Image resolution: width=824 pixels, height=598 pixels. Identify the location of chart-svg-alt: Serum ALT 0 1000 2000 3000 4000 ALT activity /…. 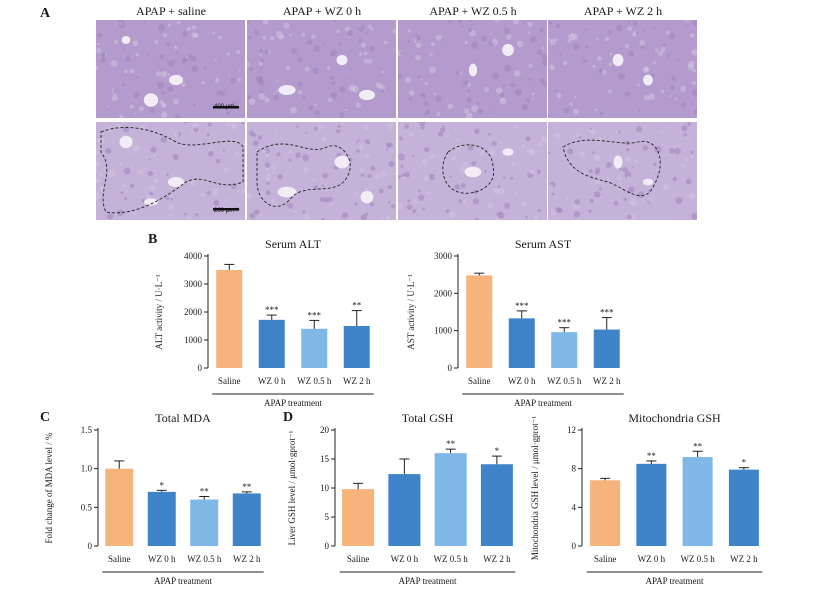
(264, 322).